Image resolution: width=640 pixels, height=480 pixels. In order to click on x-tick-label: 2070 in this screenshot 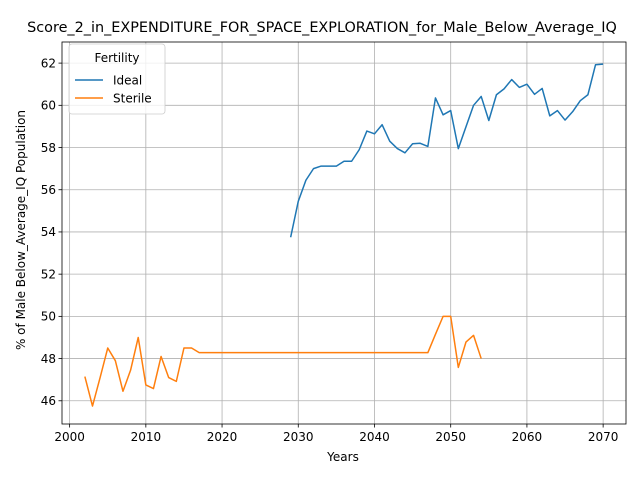, I will do `click(603, 437)`.